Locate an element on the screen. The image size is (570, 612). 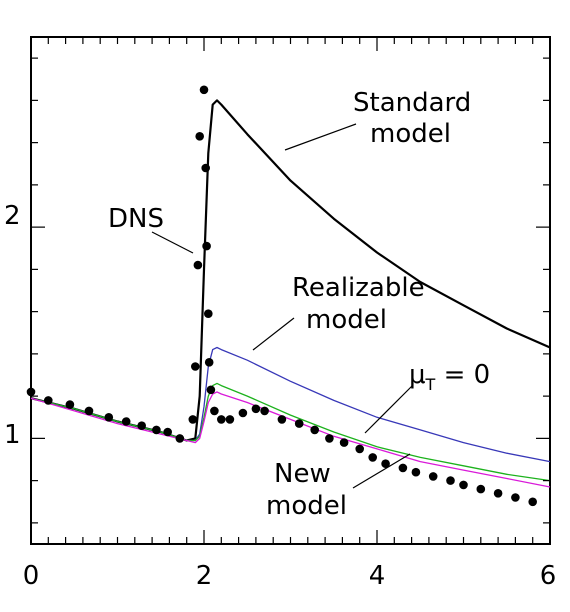
x-tick-label: 6 is located at coordinates (548, 576).